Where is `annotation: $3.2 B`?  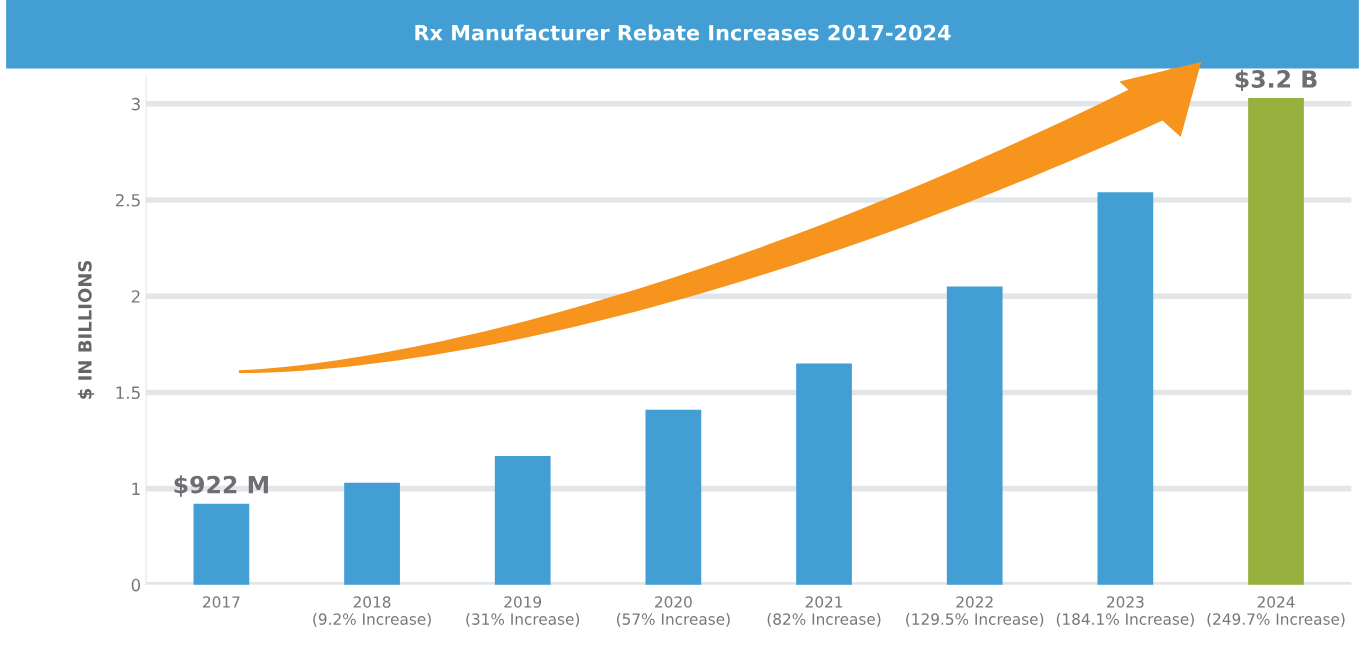
annotation: $3.2 B is located at coordinates (1276, 80).